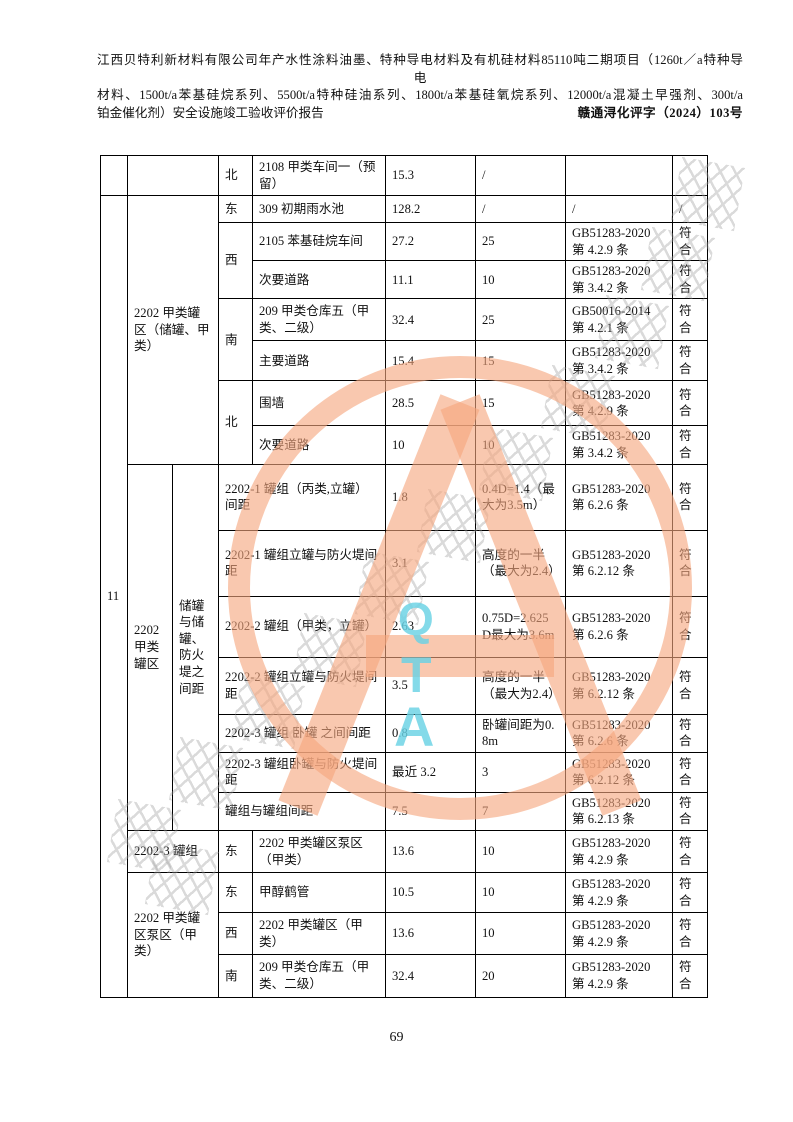 The width and height of the screenshot is (793, 1122). I want to click on table-row: 北 2108 甲类车间一（预留） 15.3/, so click(404, 175).